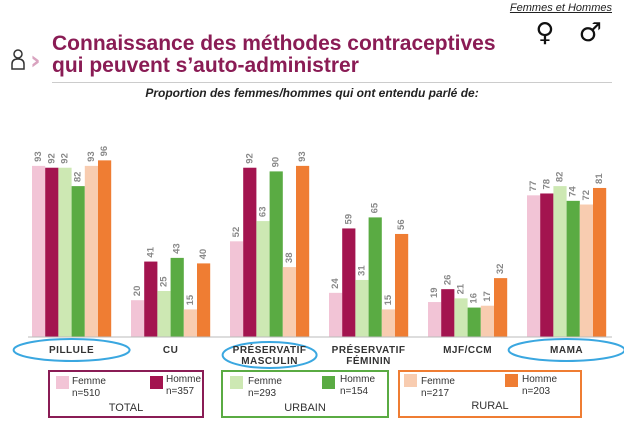 This screenshot has height=422, width=624. What do you see at coordinates (305, 394) in the screenshot?
I see `legend-box-urbain` at bounding box center [305, 394].